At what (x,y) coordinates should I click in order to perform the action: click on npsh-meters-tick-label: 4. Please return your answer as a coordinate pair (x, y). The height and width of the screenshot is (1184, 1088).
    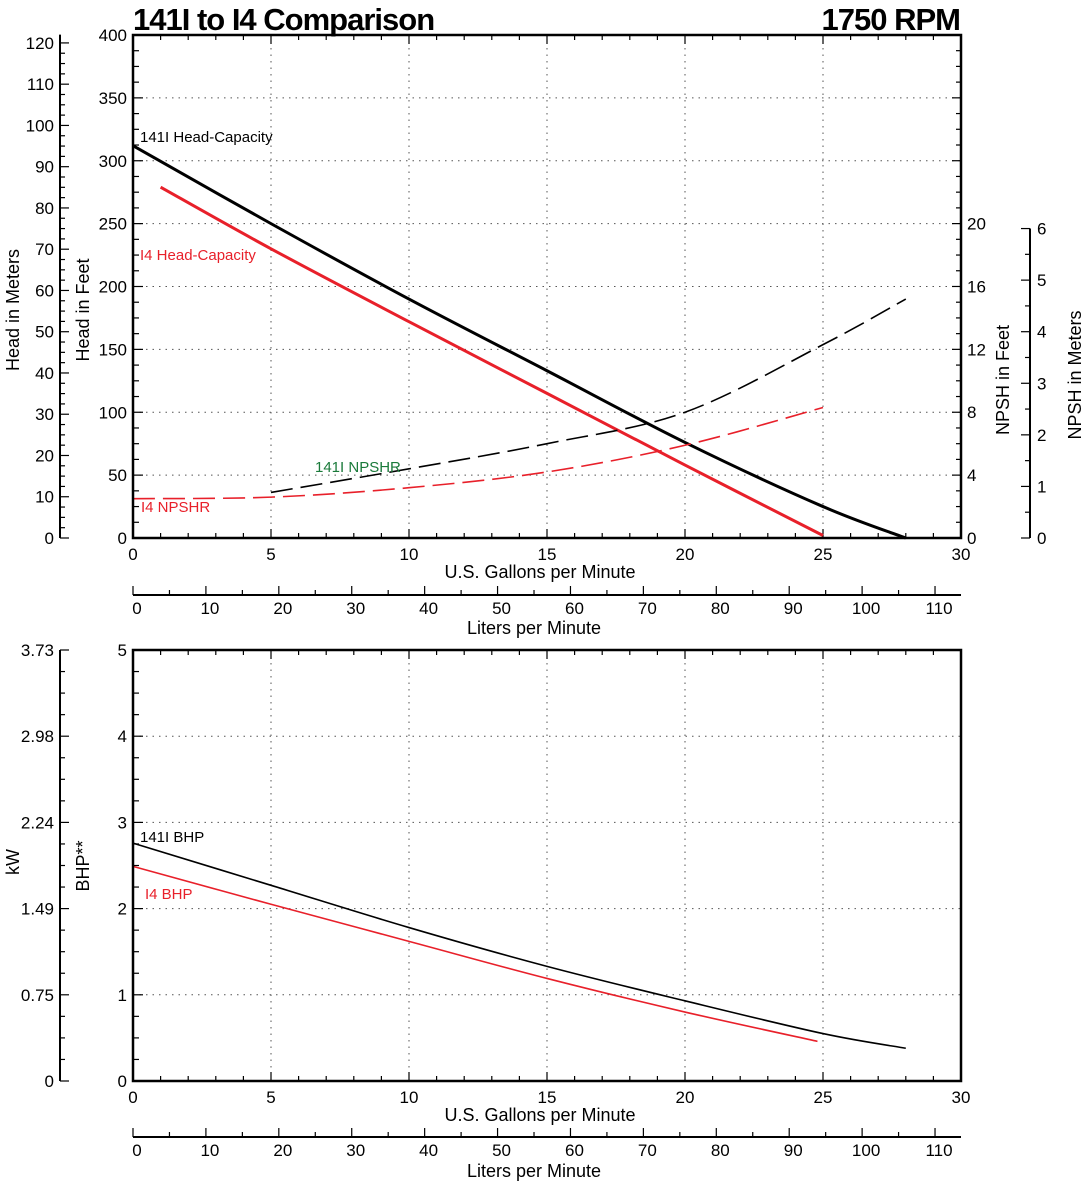
    Looking at the image, I should click on (1041, 332).